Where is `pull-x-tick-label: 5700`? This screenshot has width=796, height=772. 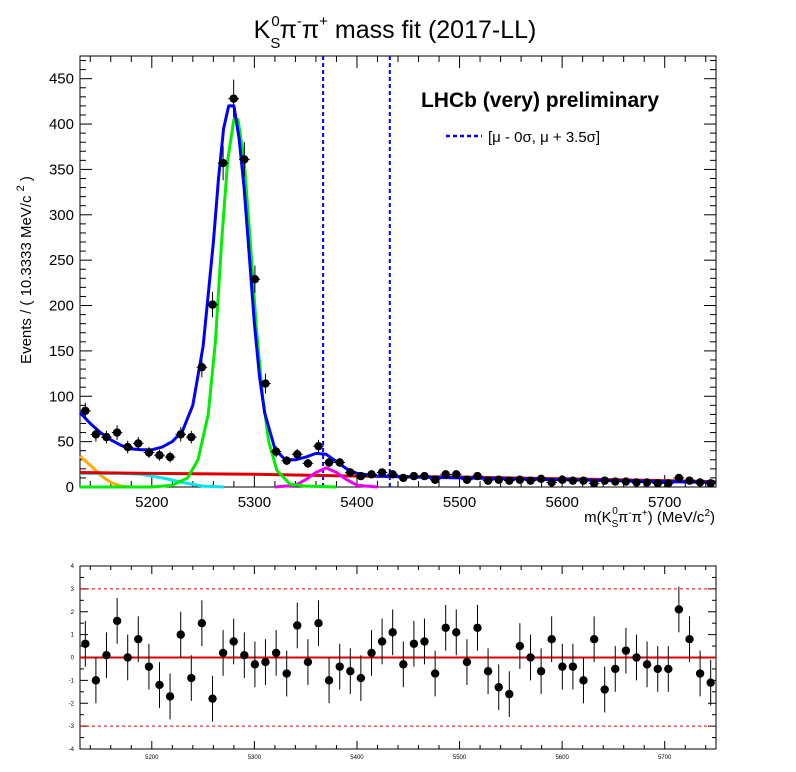 pull-x-tick-label: 5700 is located at coordinates (665, 758).